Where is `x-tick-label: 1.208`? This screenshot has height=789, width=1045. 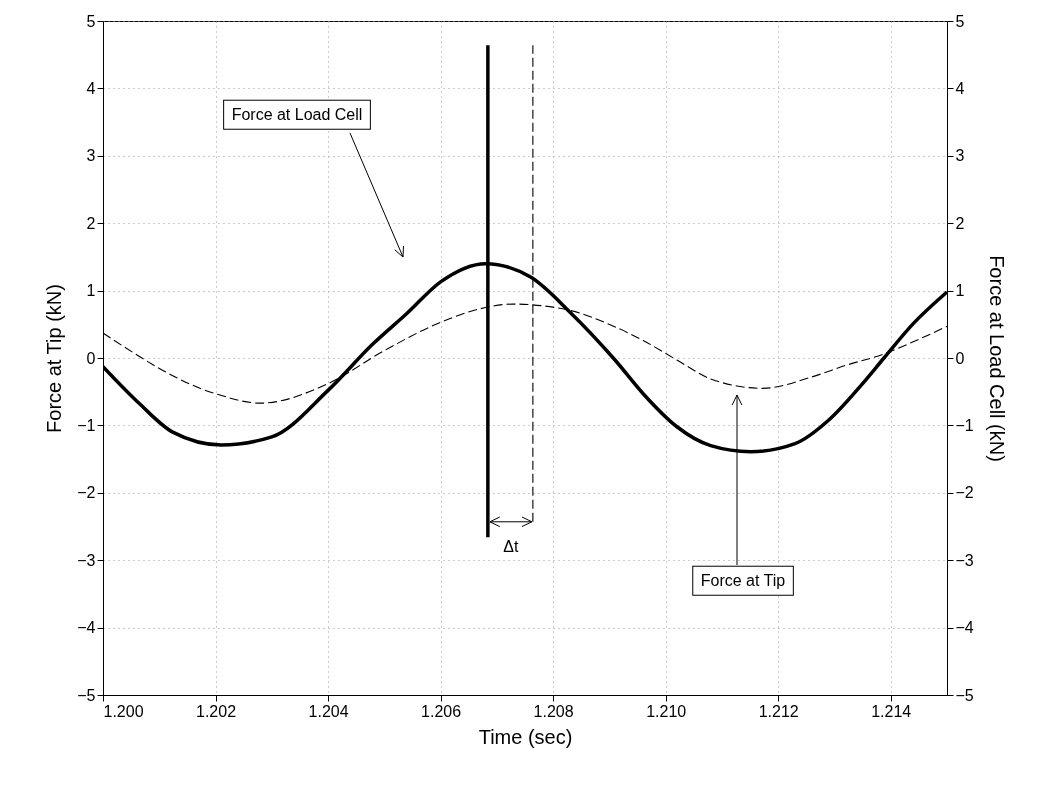
x-tick-label: 1.208 is located at coordinates (553, 711).